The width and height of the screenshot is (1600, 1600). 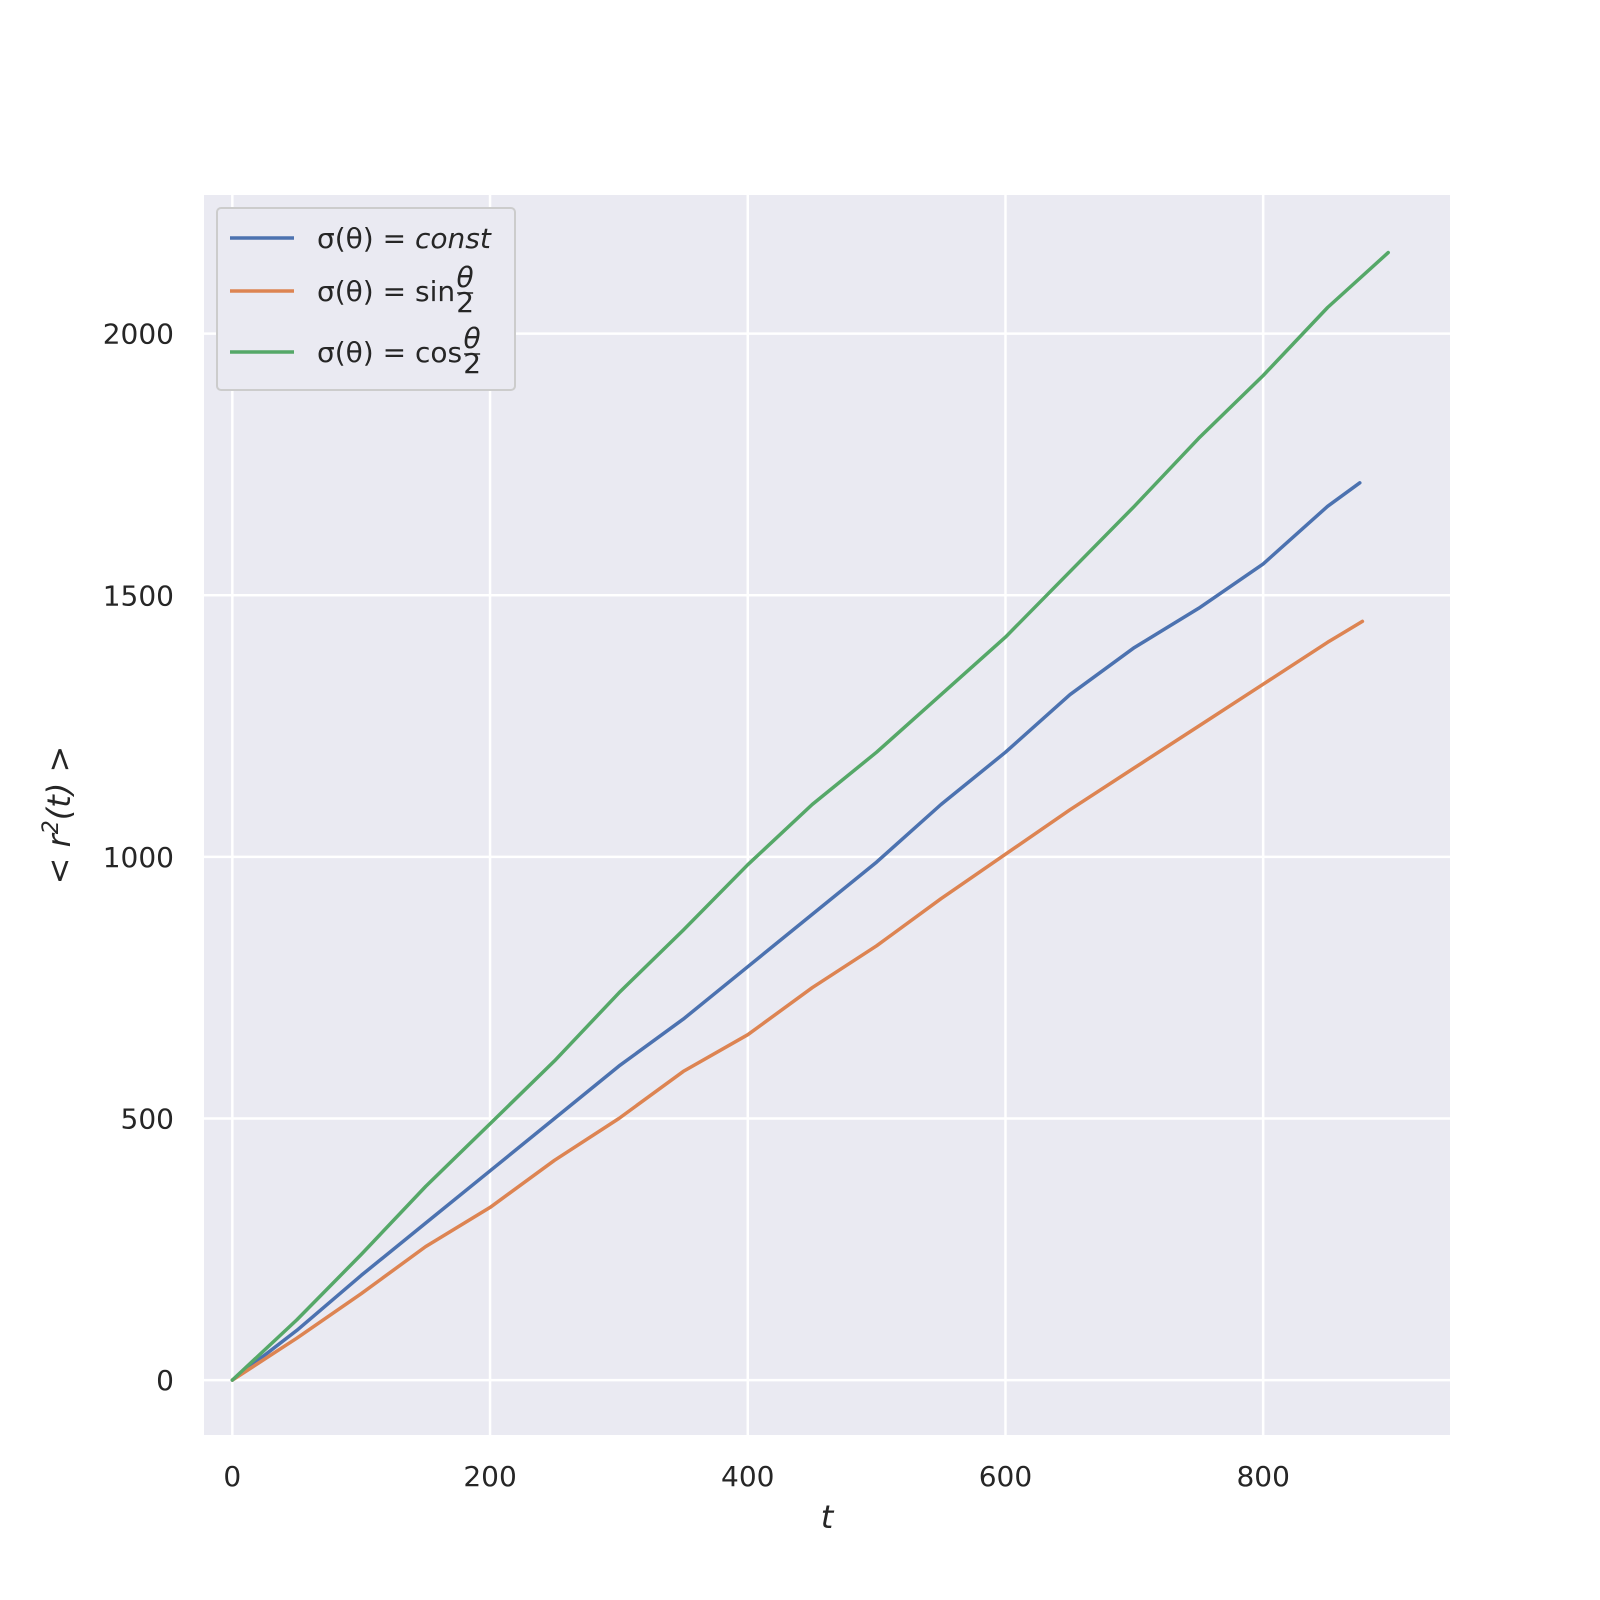 I want to click on x-axis-label: t, so click(x=828, y=1517).